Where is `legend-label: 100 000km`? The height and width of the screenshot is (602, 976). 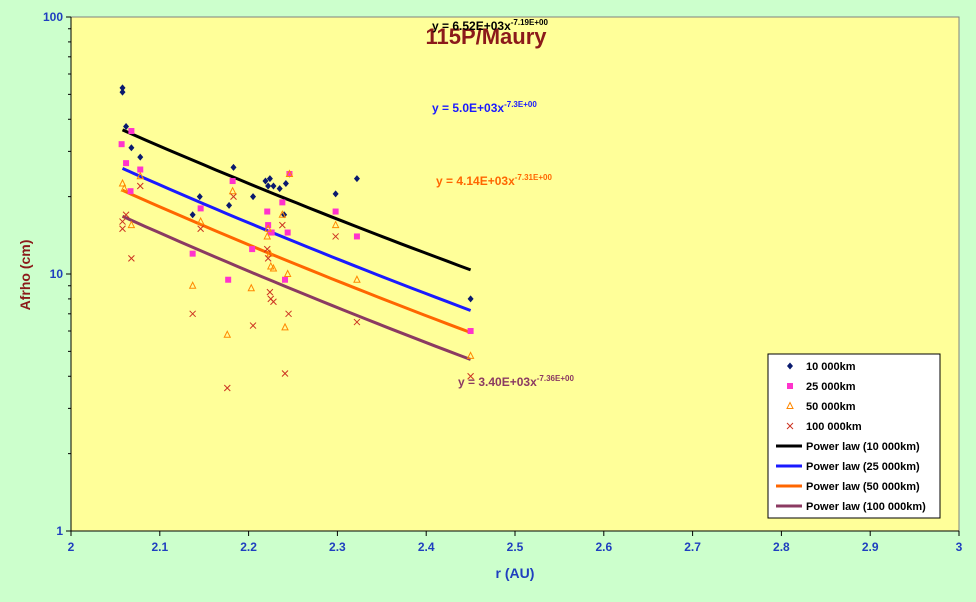 legend-label: 100 000km is located at coordinates (834, 427).